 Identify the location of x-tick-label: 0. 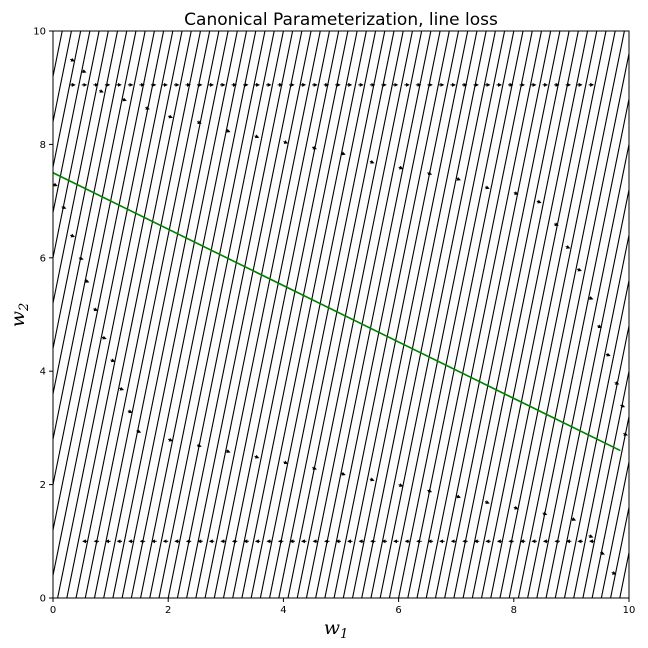
(53, 610).